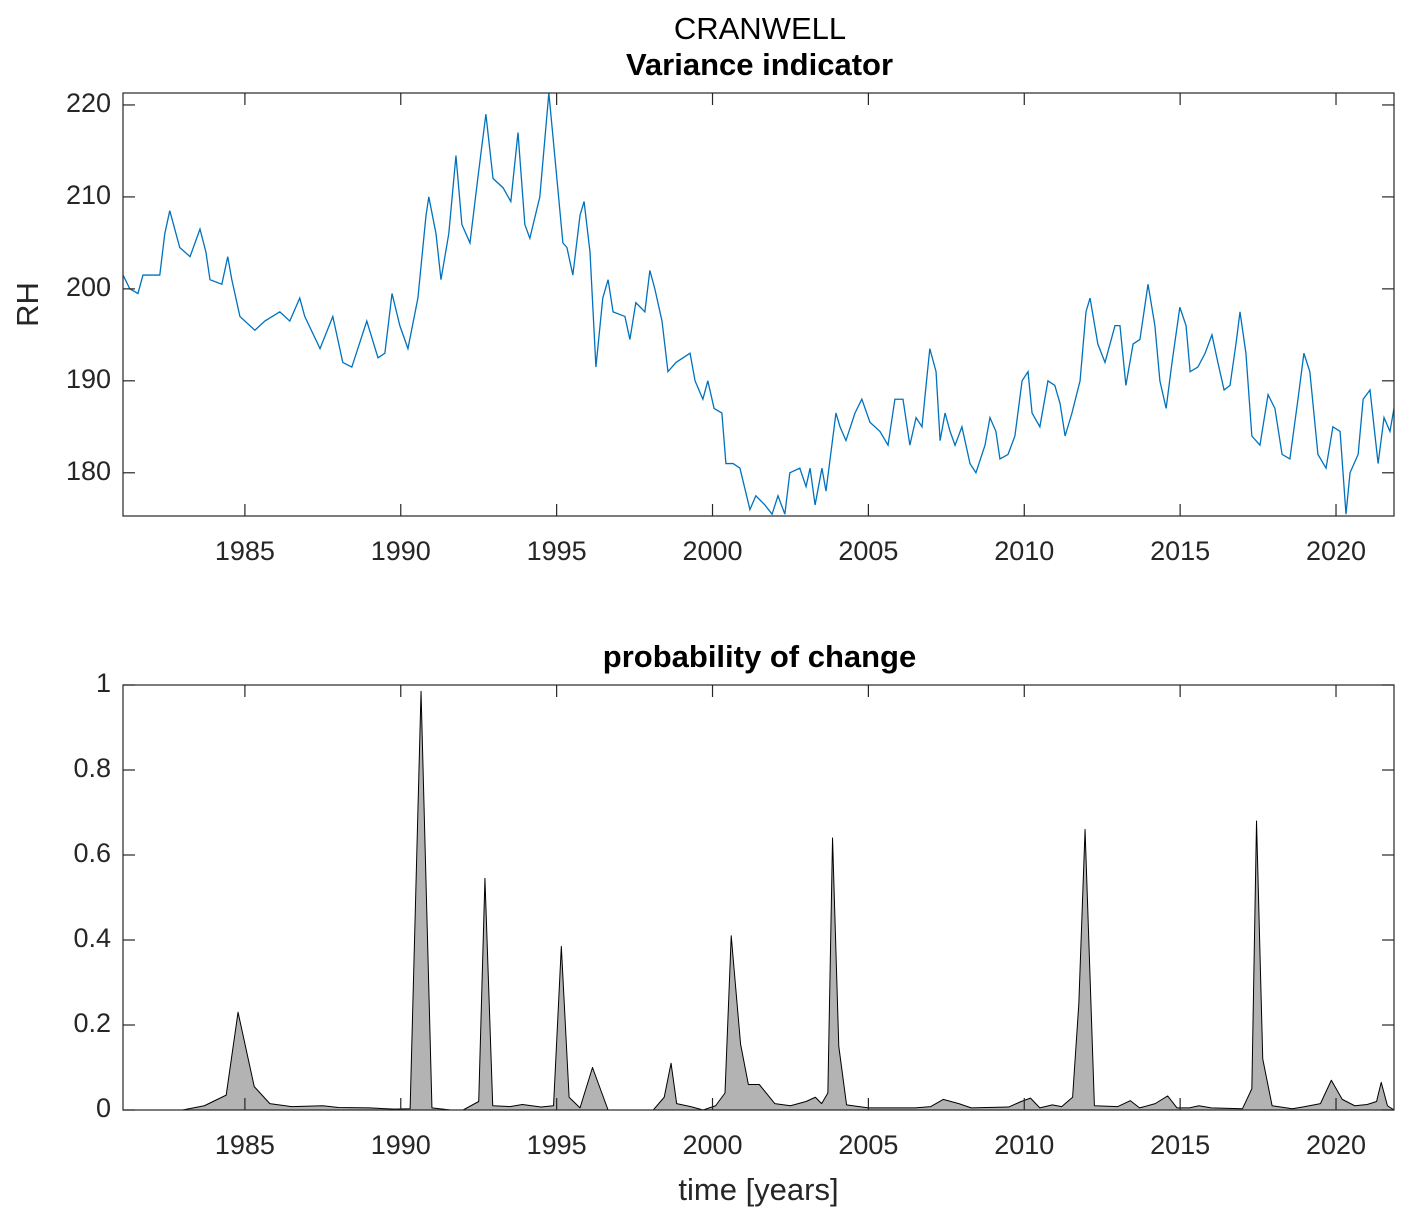 Image resolution: width=1410 pixels, height=1224 pixels. What do you see at coordinates (92, 938) in the screenshot?
I see `y-tick-label: 0.4` at bounding box center [92, 938].